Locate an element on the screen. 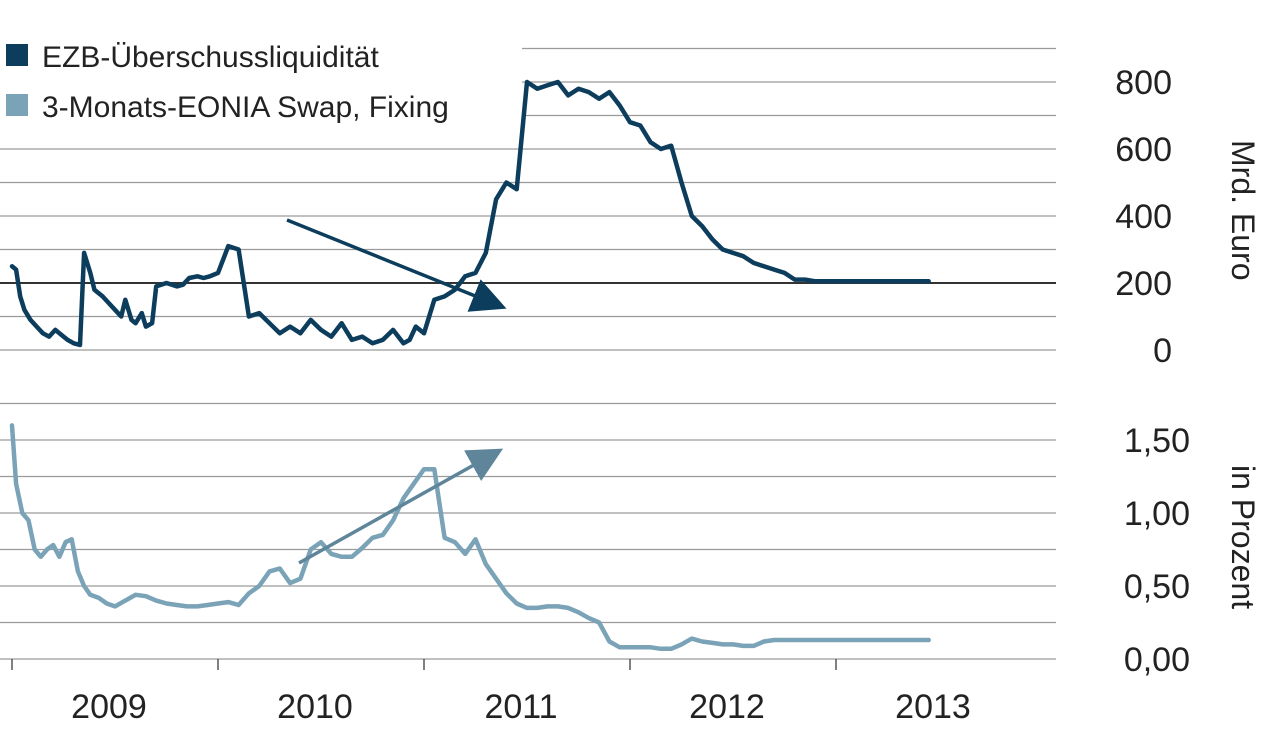  top-y-tick-label: 0 is located at coordinates (1162, 351).